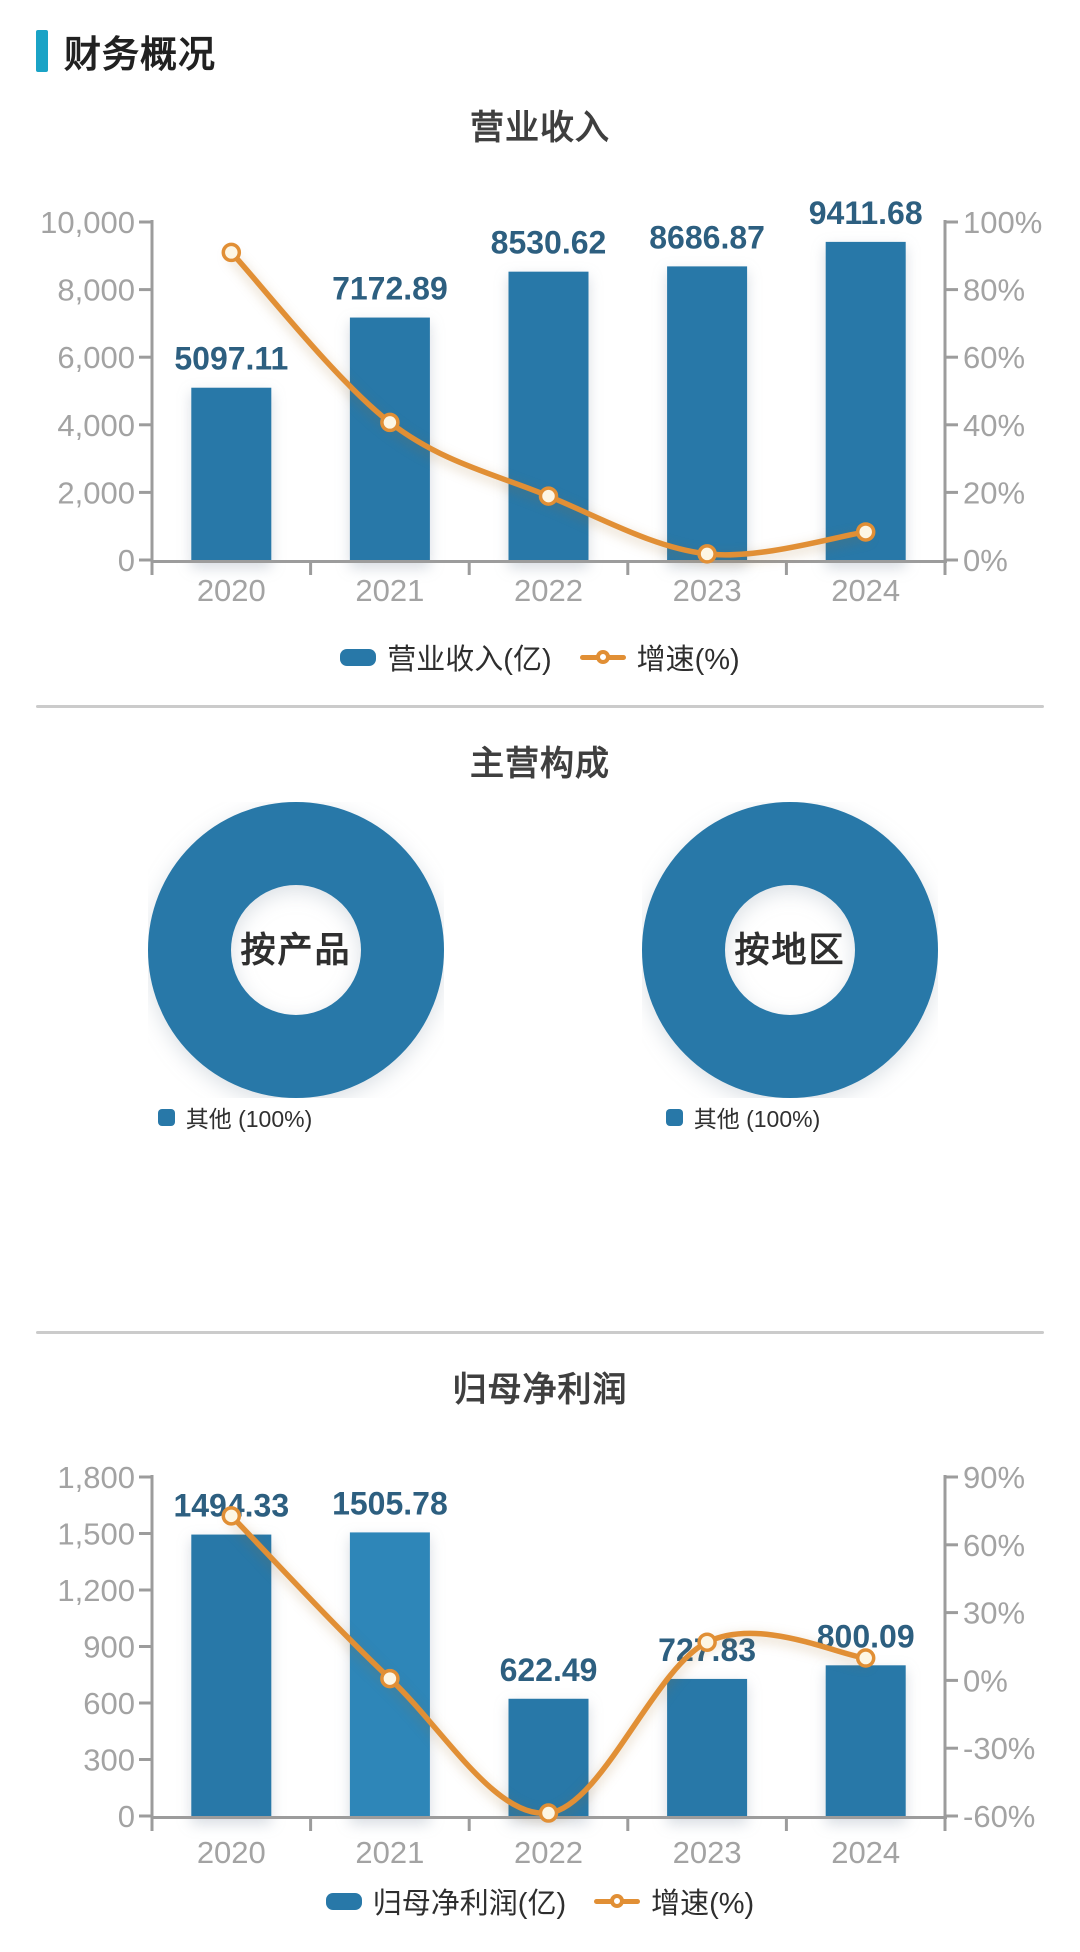  Describe the element at coordinates (42, 51) in the screenshot. I see `section-accent-bar-icon` at that location.